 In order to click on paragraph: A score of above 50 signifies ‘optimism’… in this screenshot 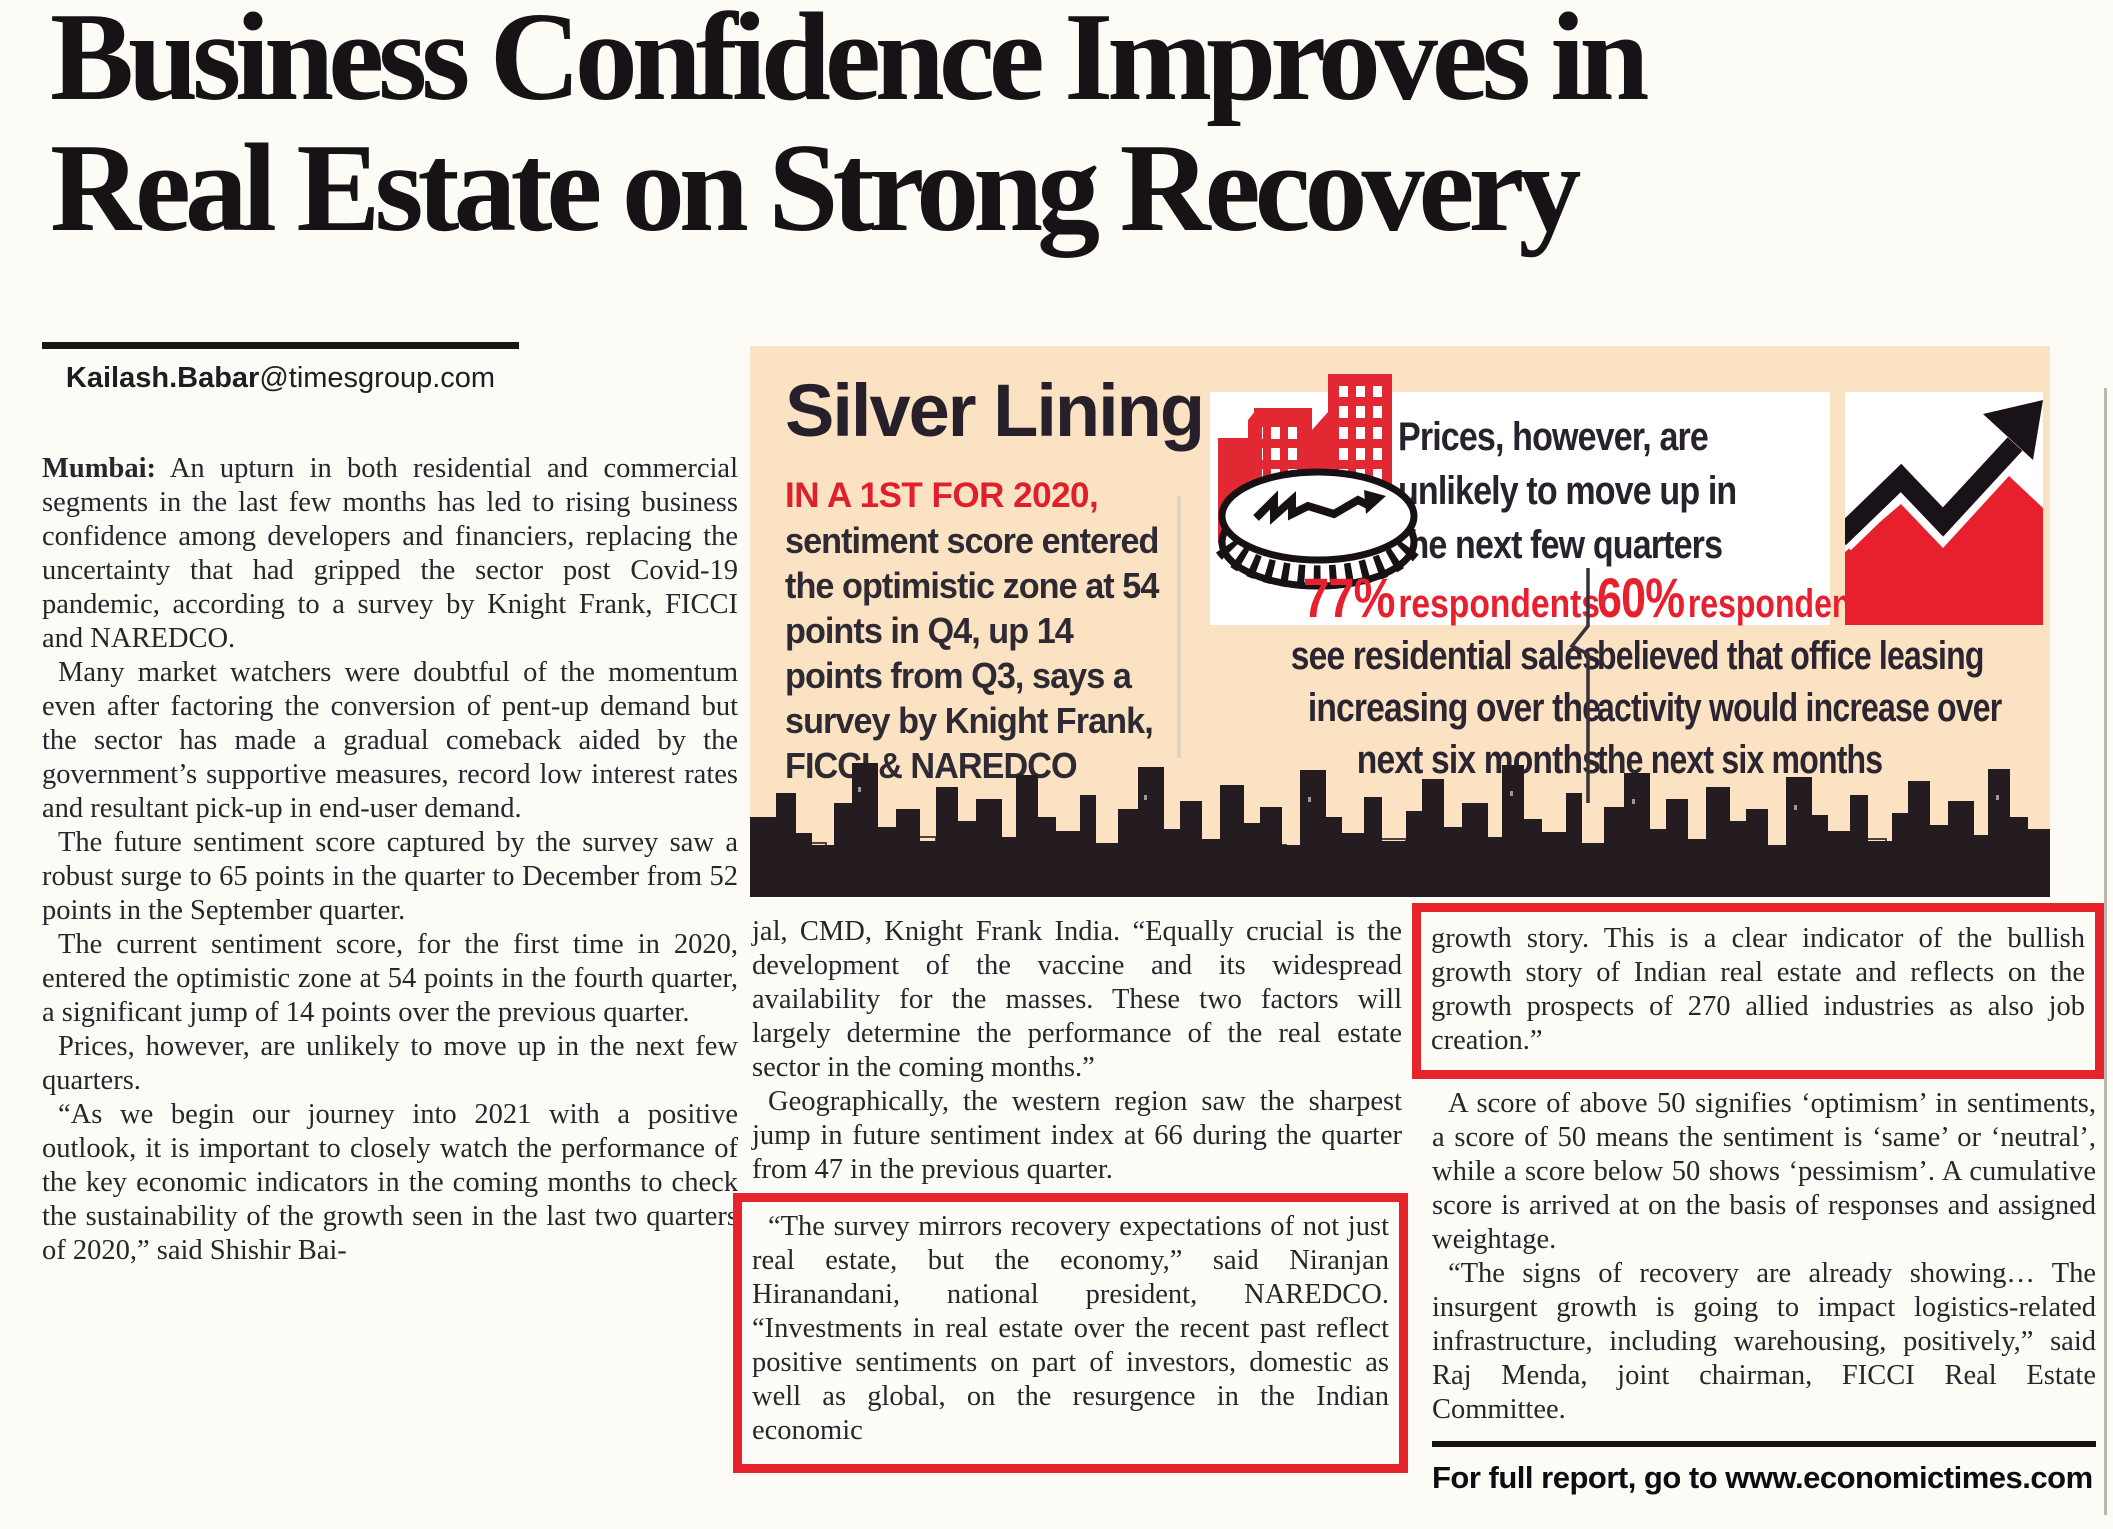, I will do `click(1764, 1171)`.